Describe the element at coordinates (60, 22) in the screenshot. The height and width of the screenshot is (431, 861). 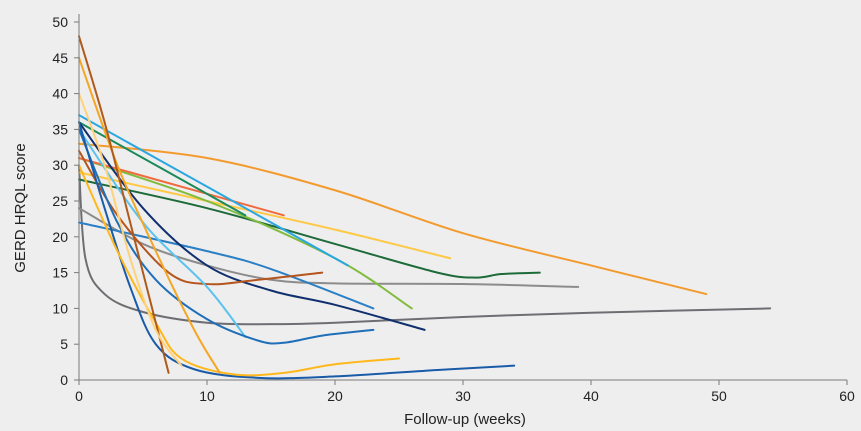
I see `y-tick-label: 50` at that location.